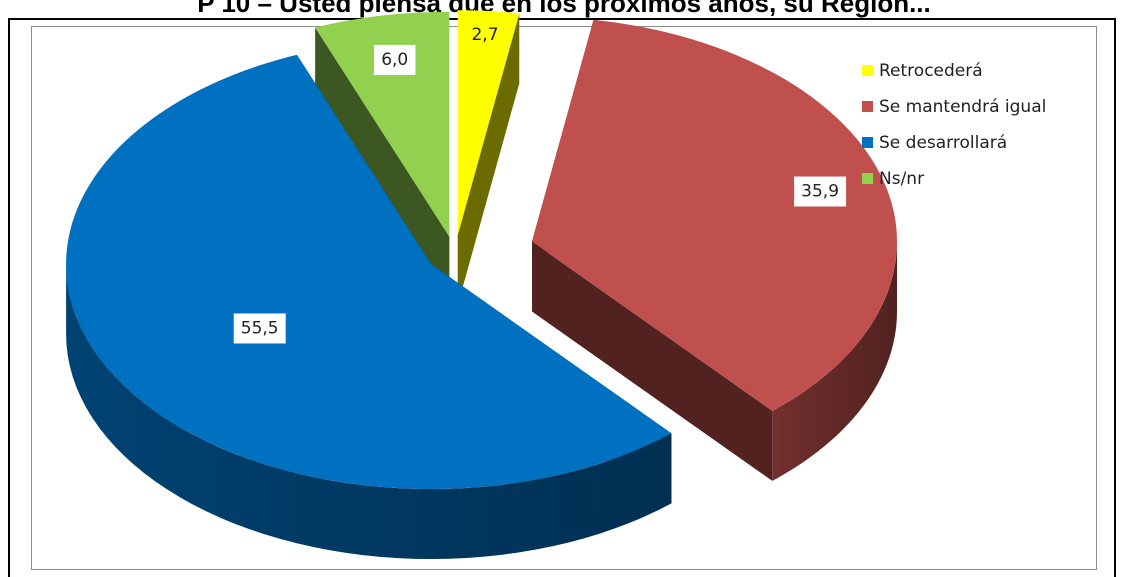  I want to click on pie-slice-ns-nr, so click(382, 159).